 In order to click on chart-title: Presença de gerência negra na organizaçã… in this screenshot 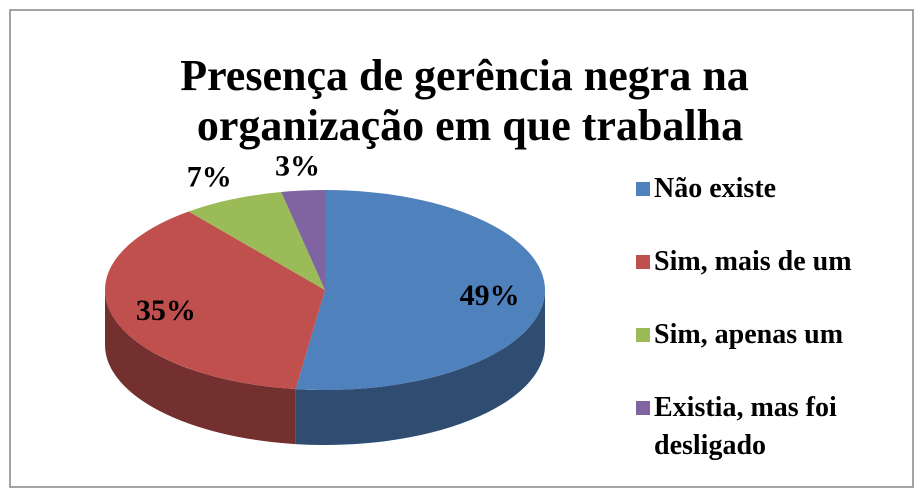, I will do `click(470, 100)`.